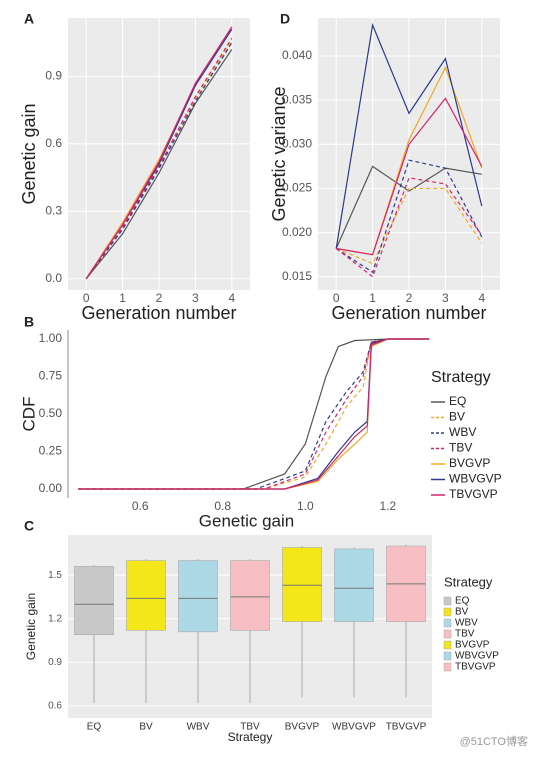 The width and height of the screenshot is (535, 760). I want to click on x-tick-label: TBV, so click(250, 727).